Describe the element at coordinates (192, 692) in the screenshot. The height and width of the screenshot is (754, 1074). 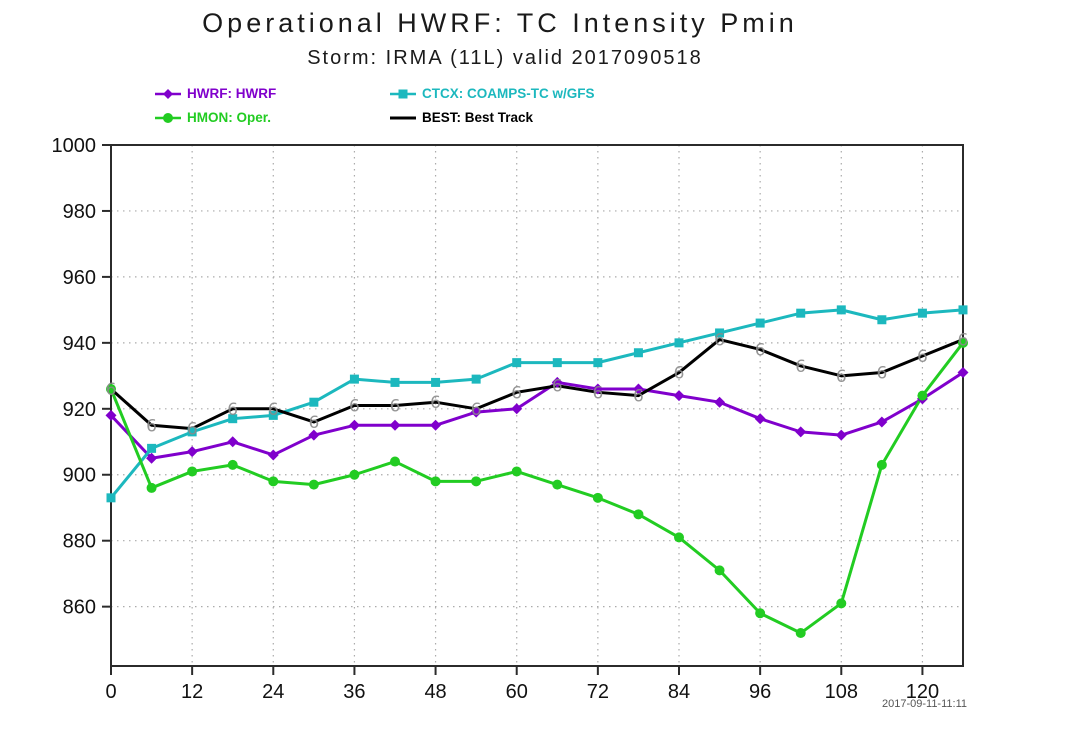
I see `x-tick-label: 12` at that location.